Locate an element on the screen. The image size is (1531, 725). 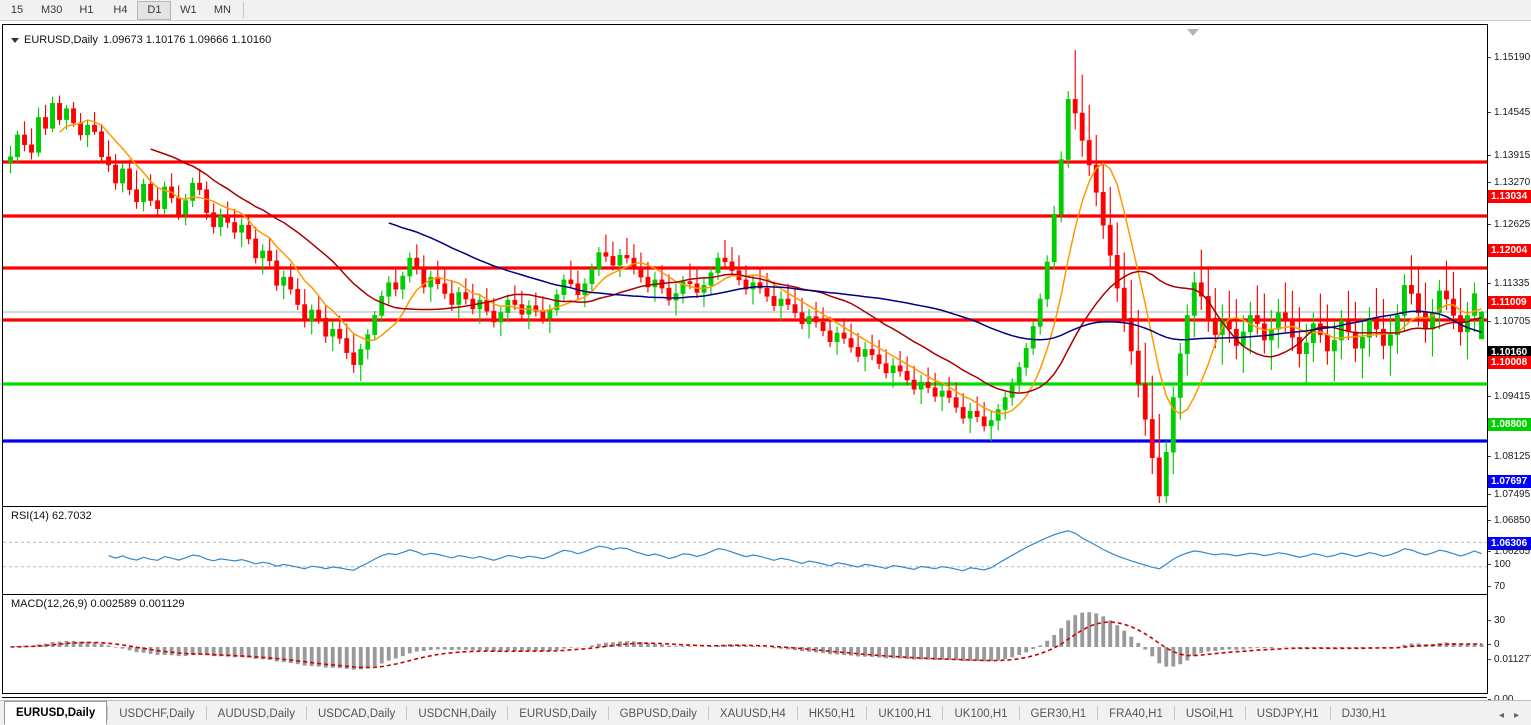
tab-navigation: ◂ ▸ is located at coordinates (1515, 717).